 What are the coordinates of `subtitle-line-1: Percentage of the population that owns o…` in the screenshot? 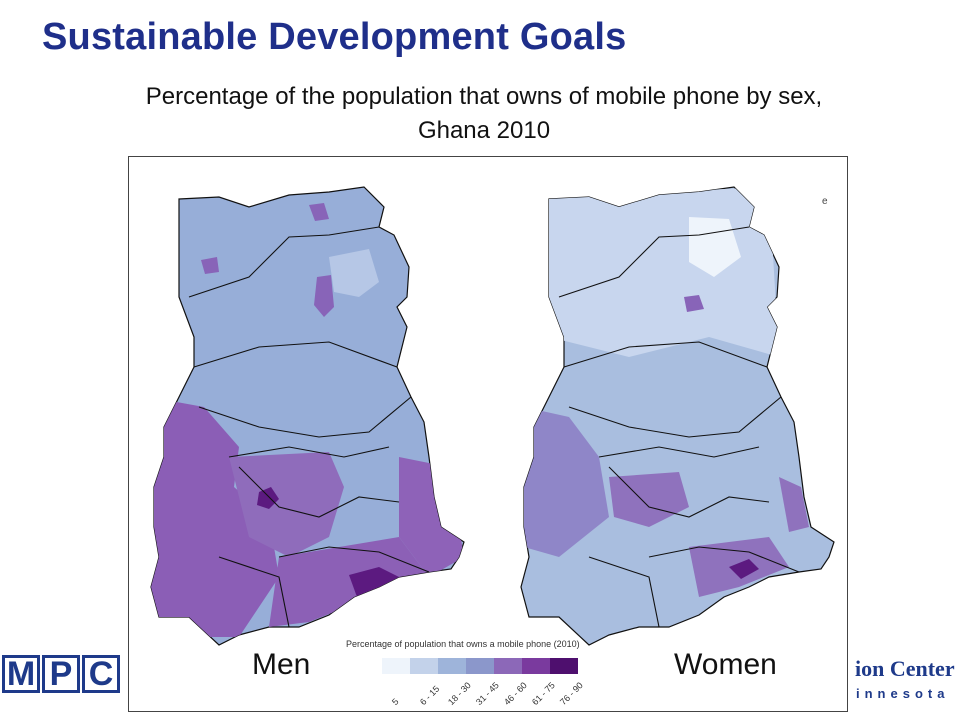 It's located at (484, 96).